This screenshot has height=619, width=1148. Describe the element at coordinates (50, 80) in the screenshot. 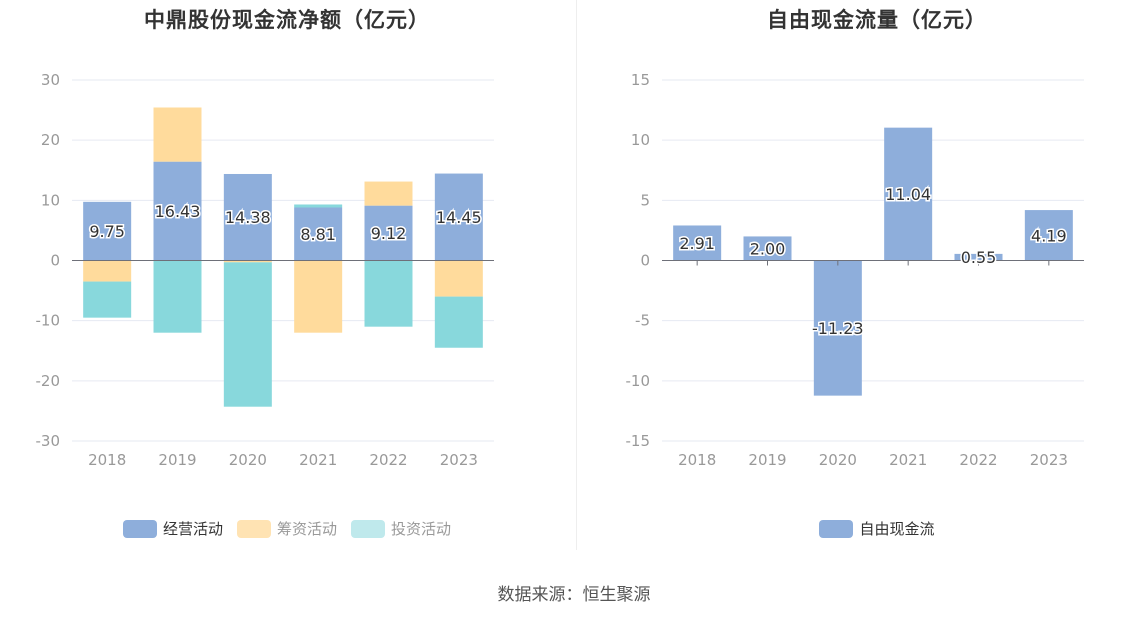

I see `y-tick-label: 30` at that location.